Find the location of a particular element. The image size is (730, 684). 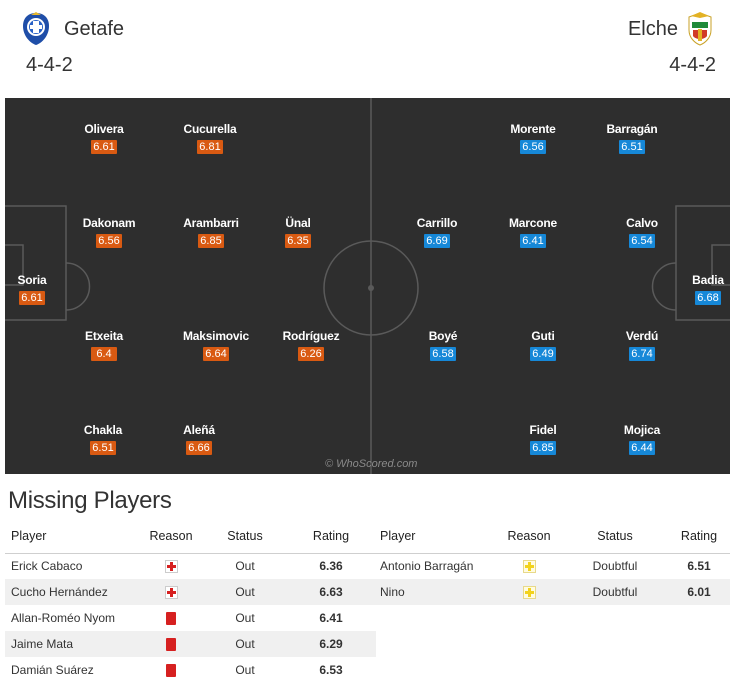

home-player-dakonam: Dakonam 6.56 is located at coordinates (109, 232).